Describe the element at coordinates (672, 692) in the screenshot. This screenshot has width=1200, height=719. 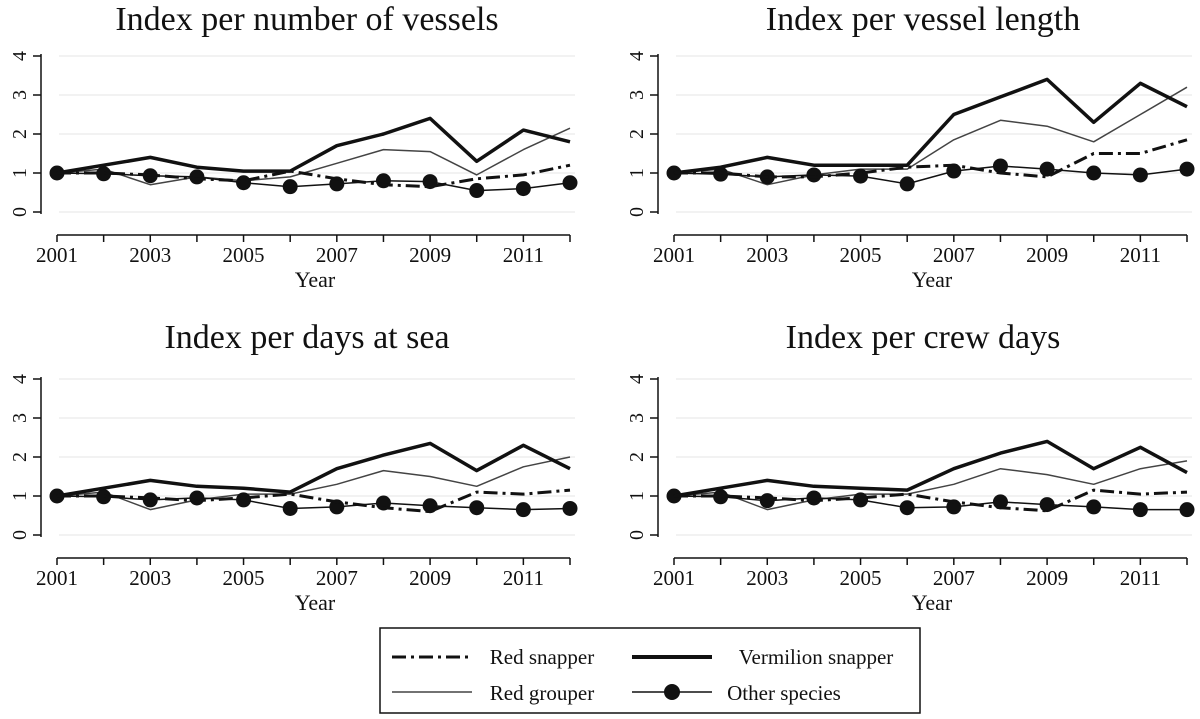
I see `legend-swatch-other-species-marker` at that location.